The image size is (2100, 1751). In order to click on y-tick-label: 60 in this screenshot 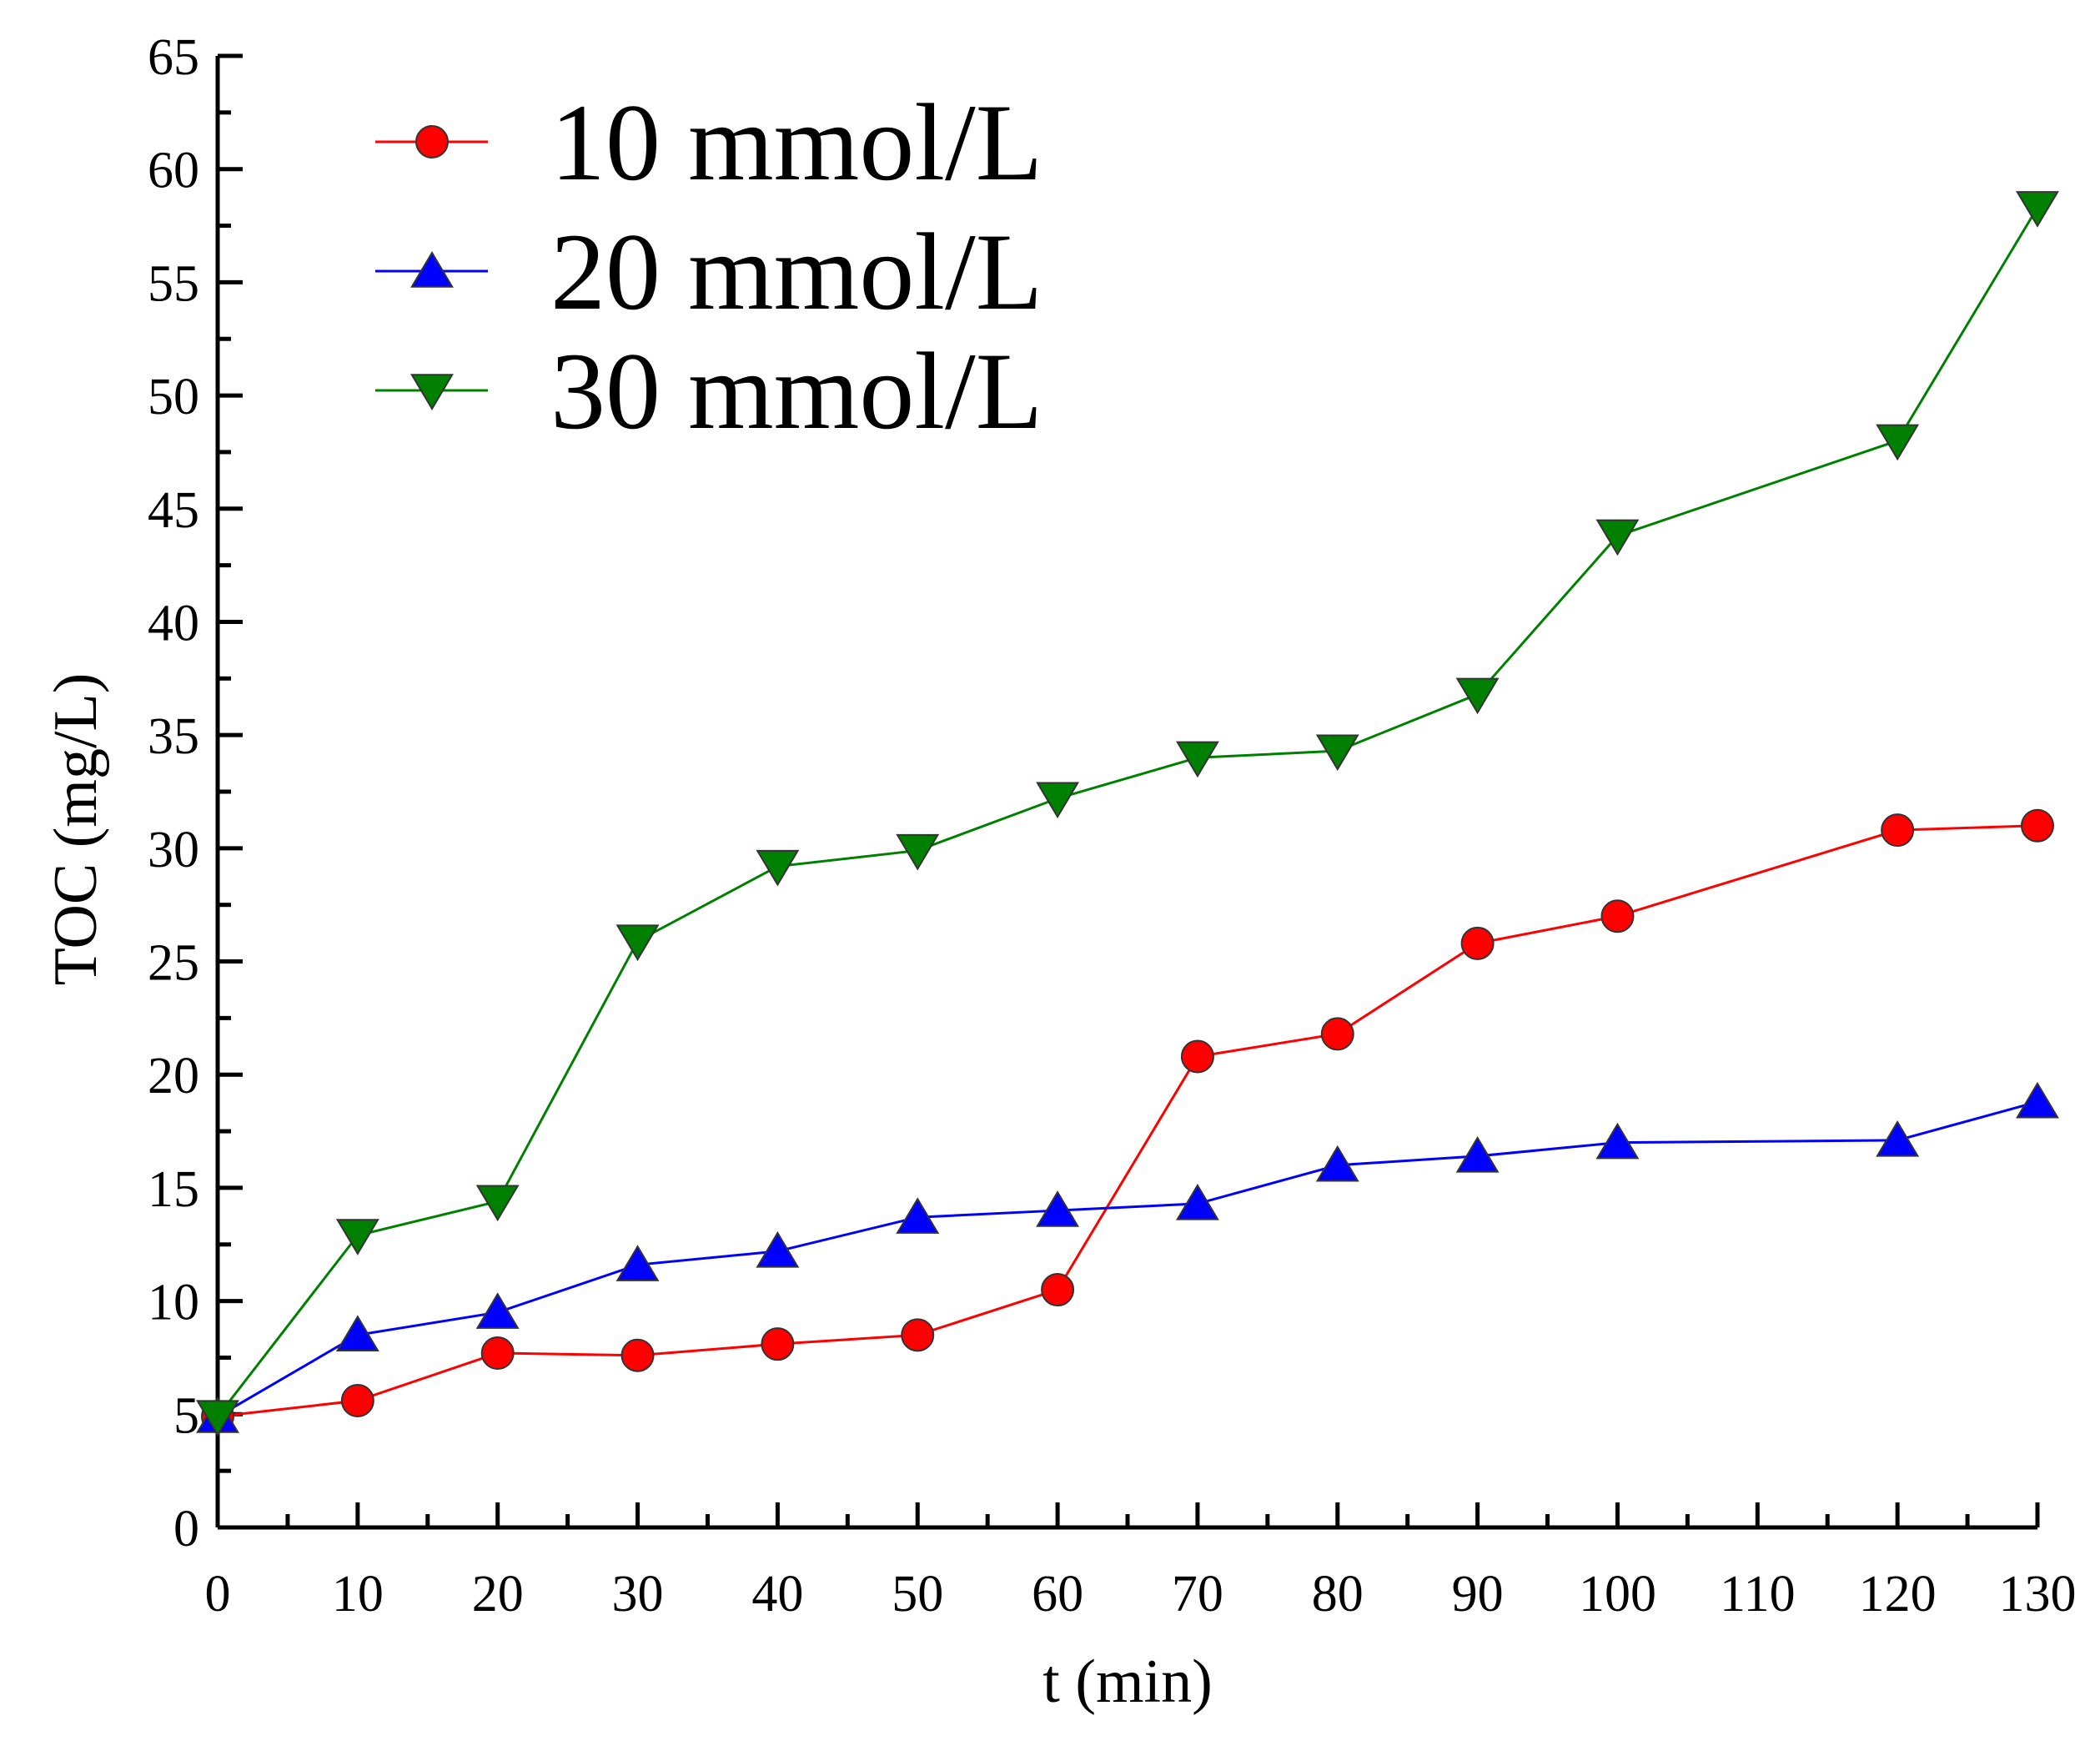, I will do `click(173, 171)`.